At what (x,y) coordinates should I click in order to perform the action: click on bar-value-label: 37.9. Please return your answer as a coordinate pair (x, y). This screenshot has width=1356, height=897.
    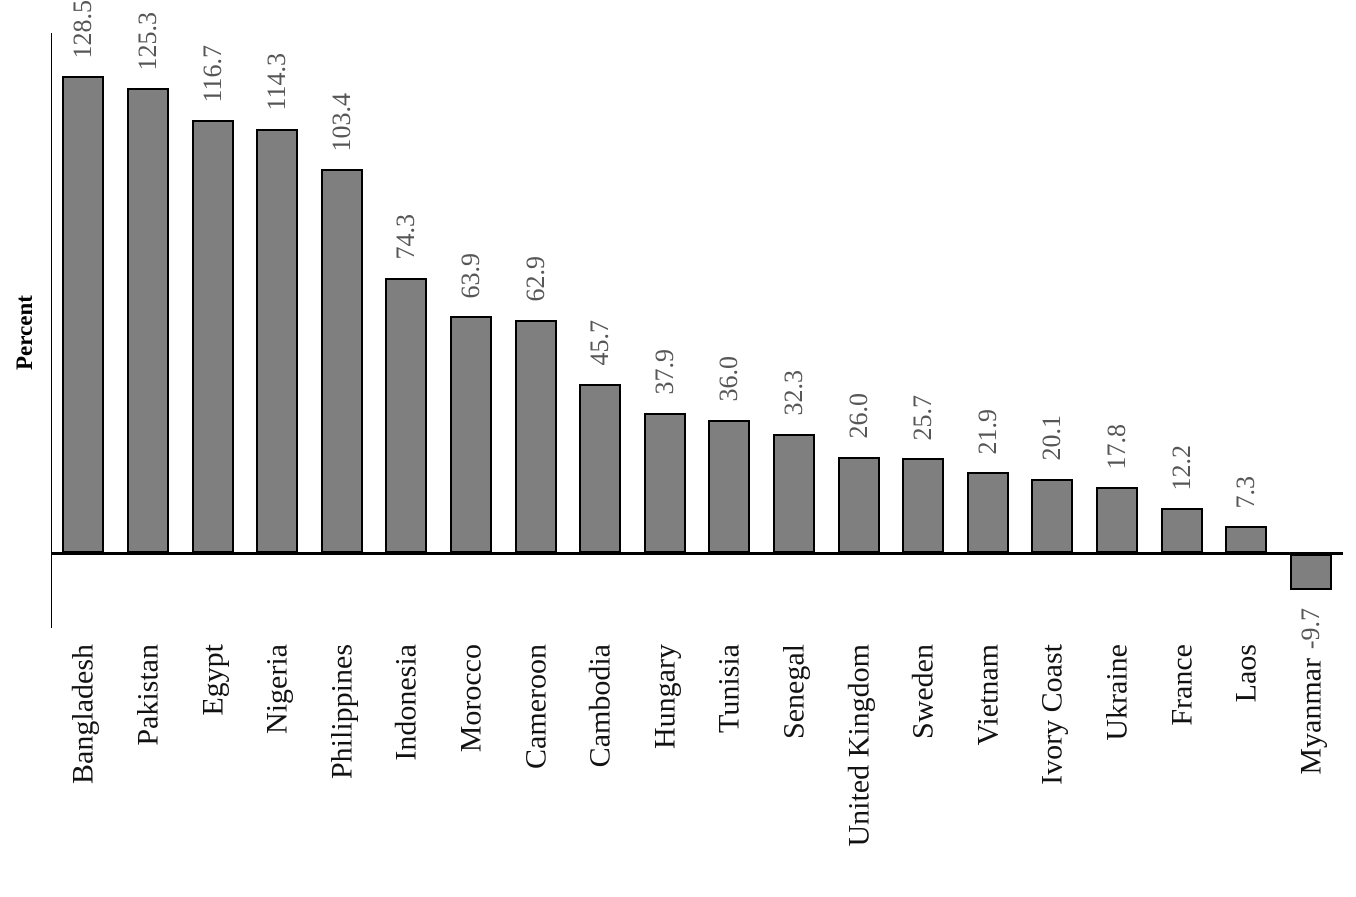
    Looking at the image, I should click on (664, 372).